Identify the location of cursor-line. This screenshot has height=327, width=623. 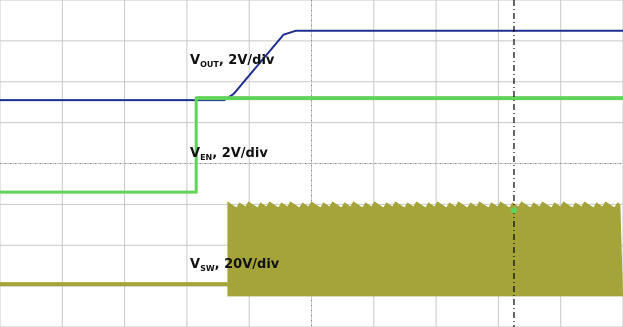
(513, 163).